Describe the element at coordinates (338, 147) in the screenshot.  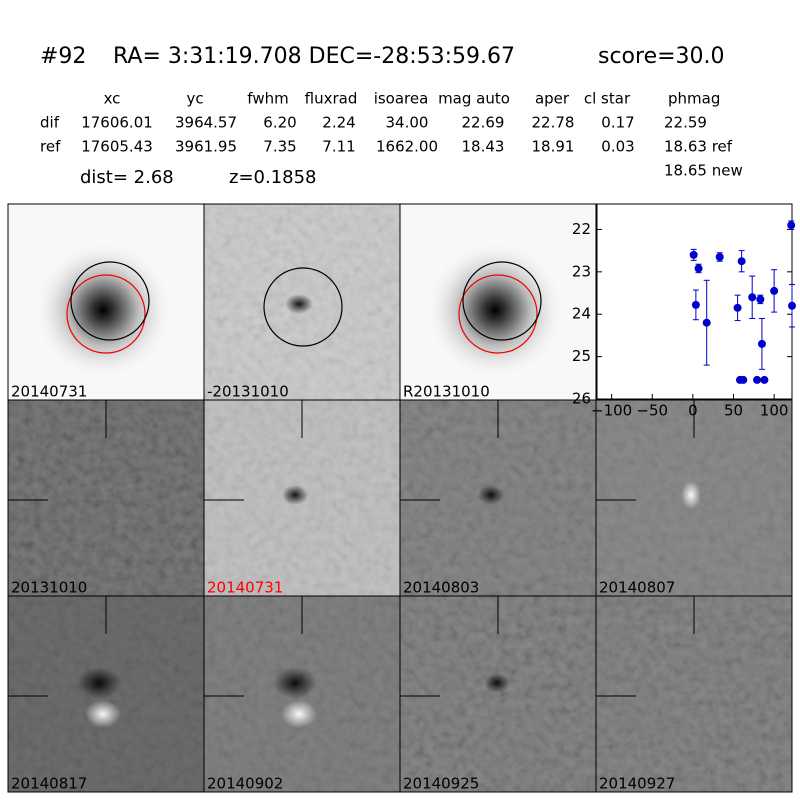
I see `cell: 7.11` at that location.